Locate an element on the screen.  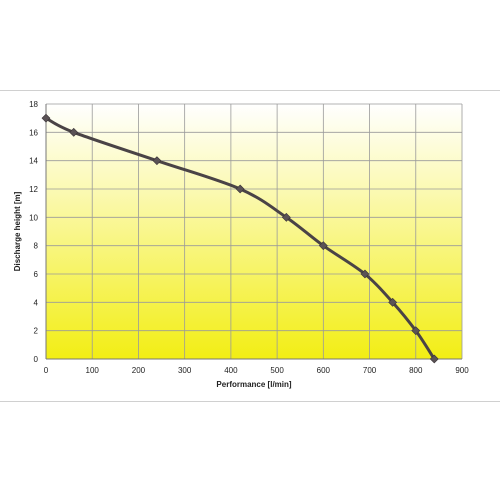
y-tick-label: 4 is located at coordinates (36, 302).